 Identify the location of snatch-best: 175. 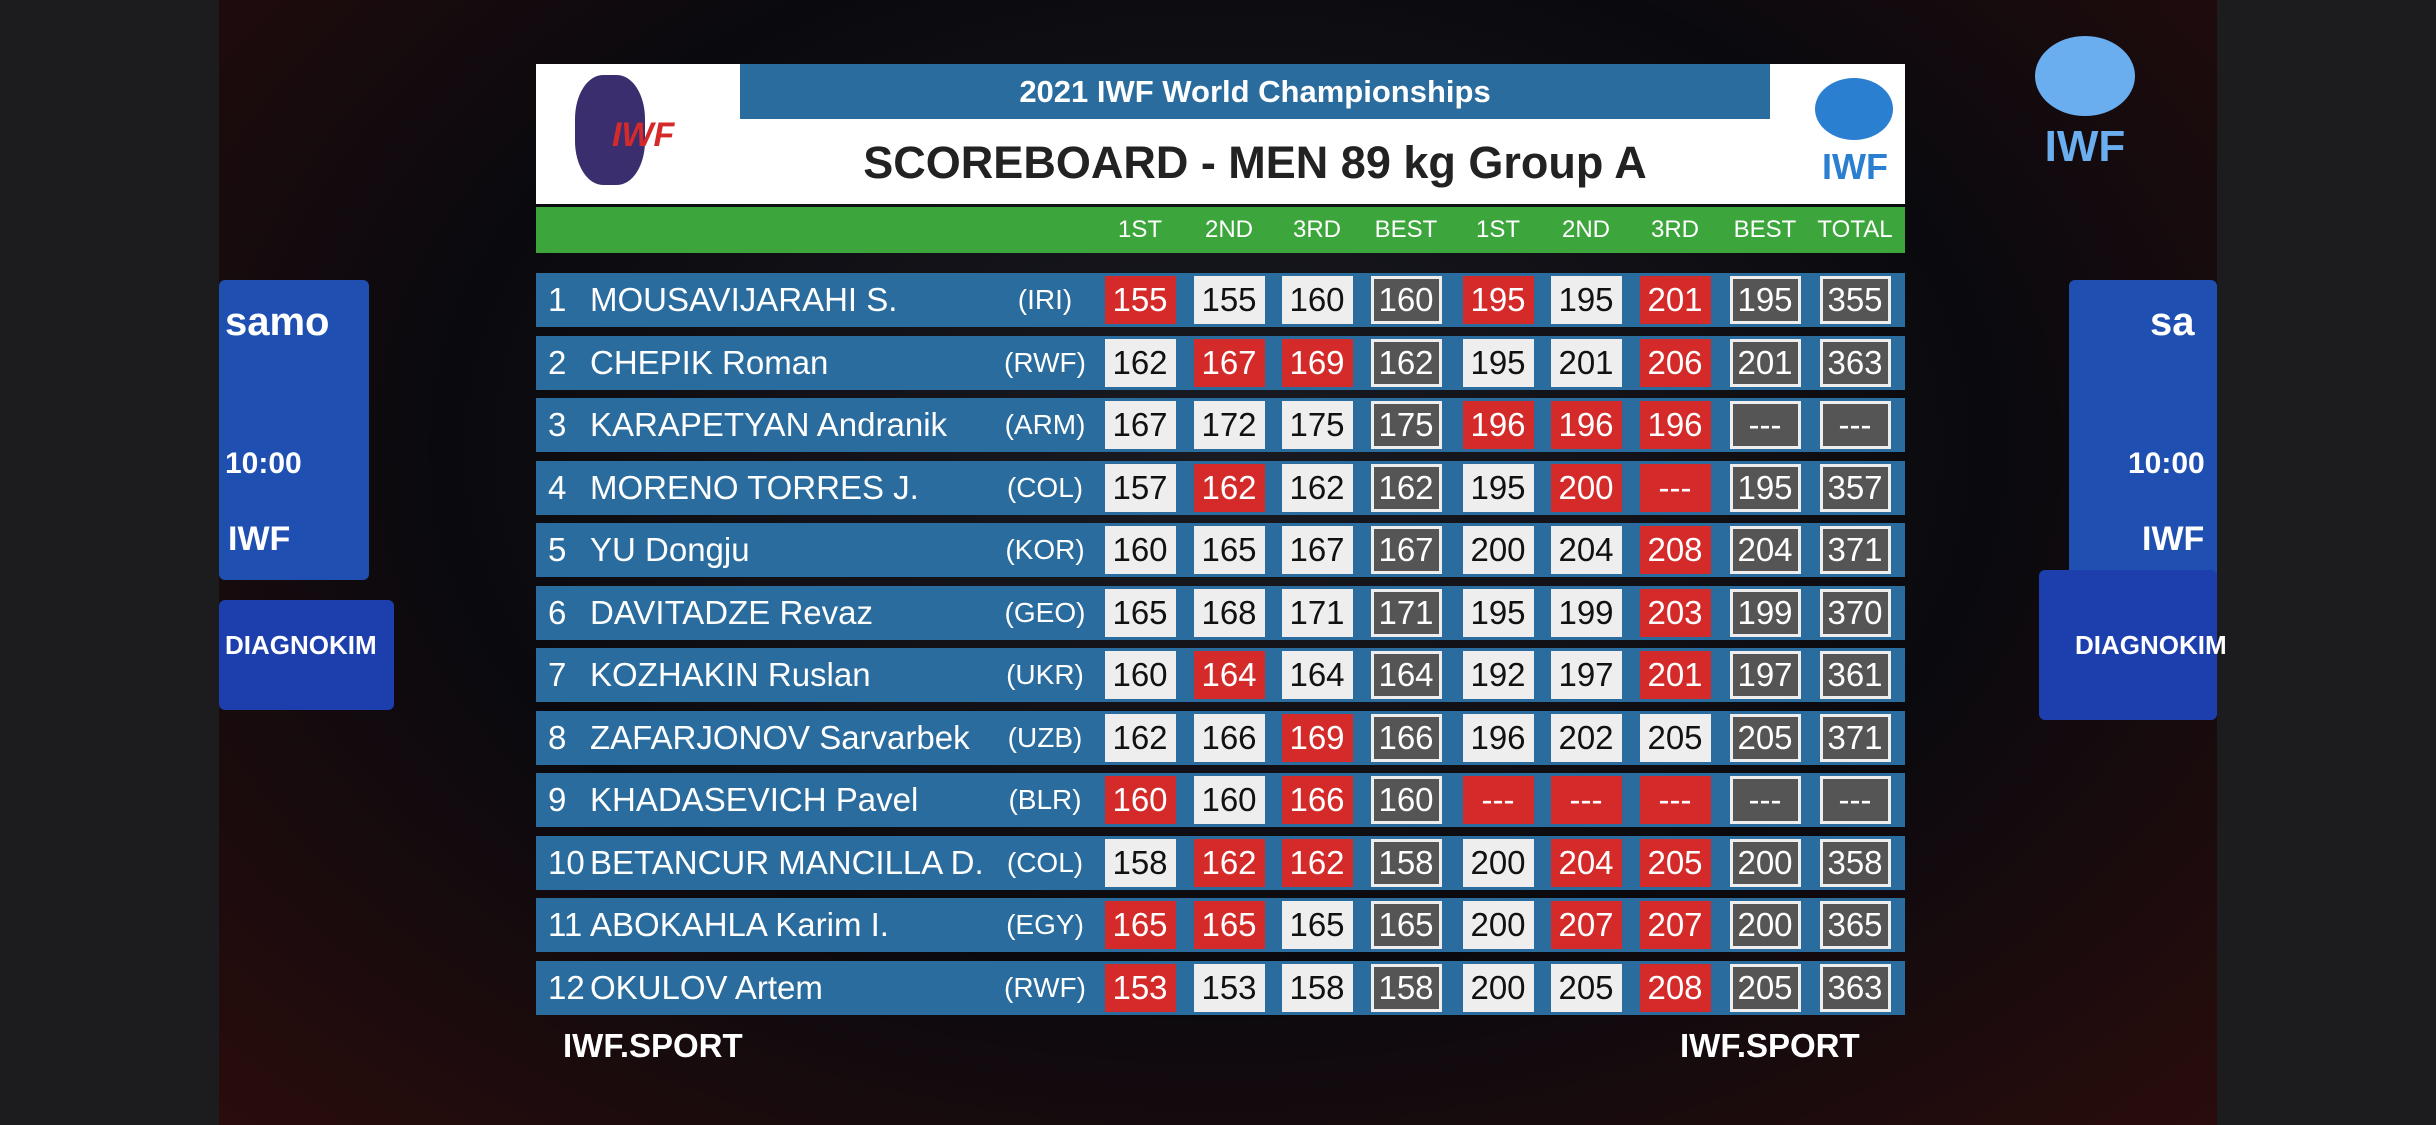
(1406, 425).